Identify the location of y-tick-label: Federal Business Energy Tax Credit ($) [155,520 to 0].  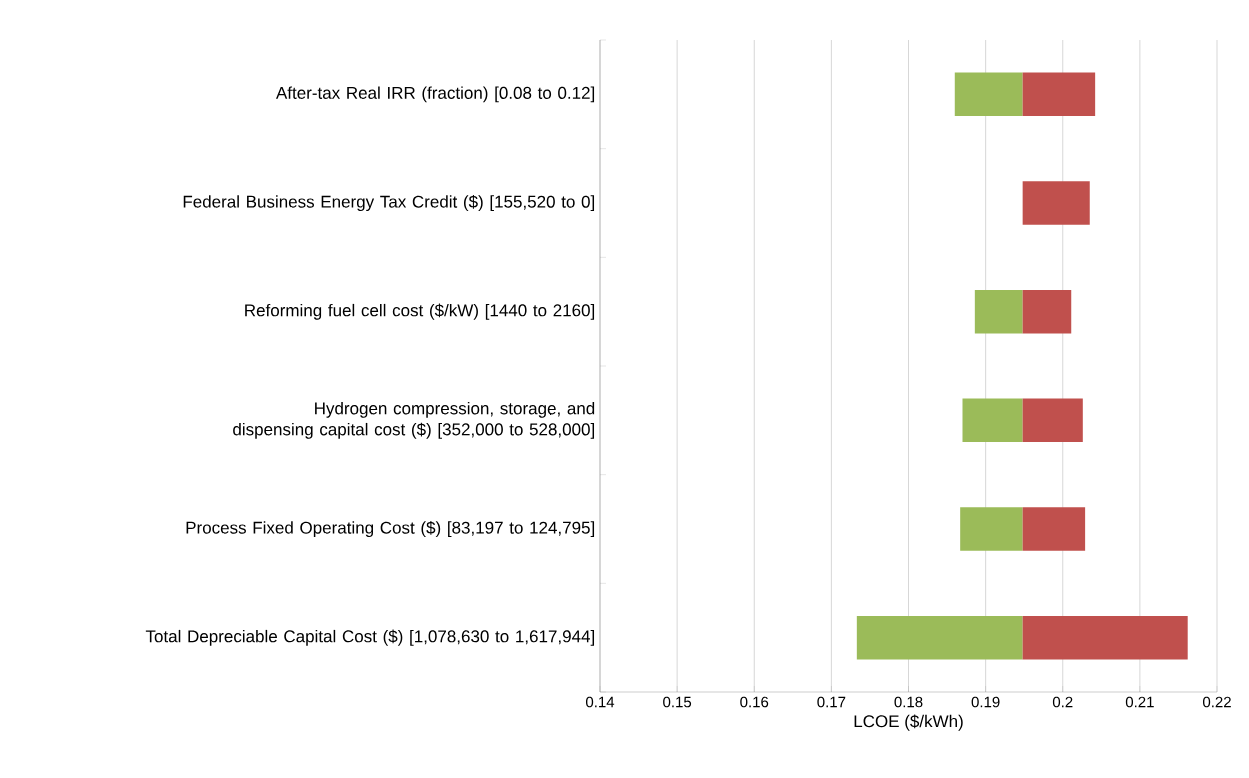
(389, 203).